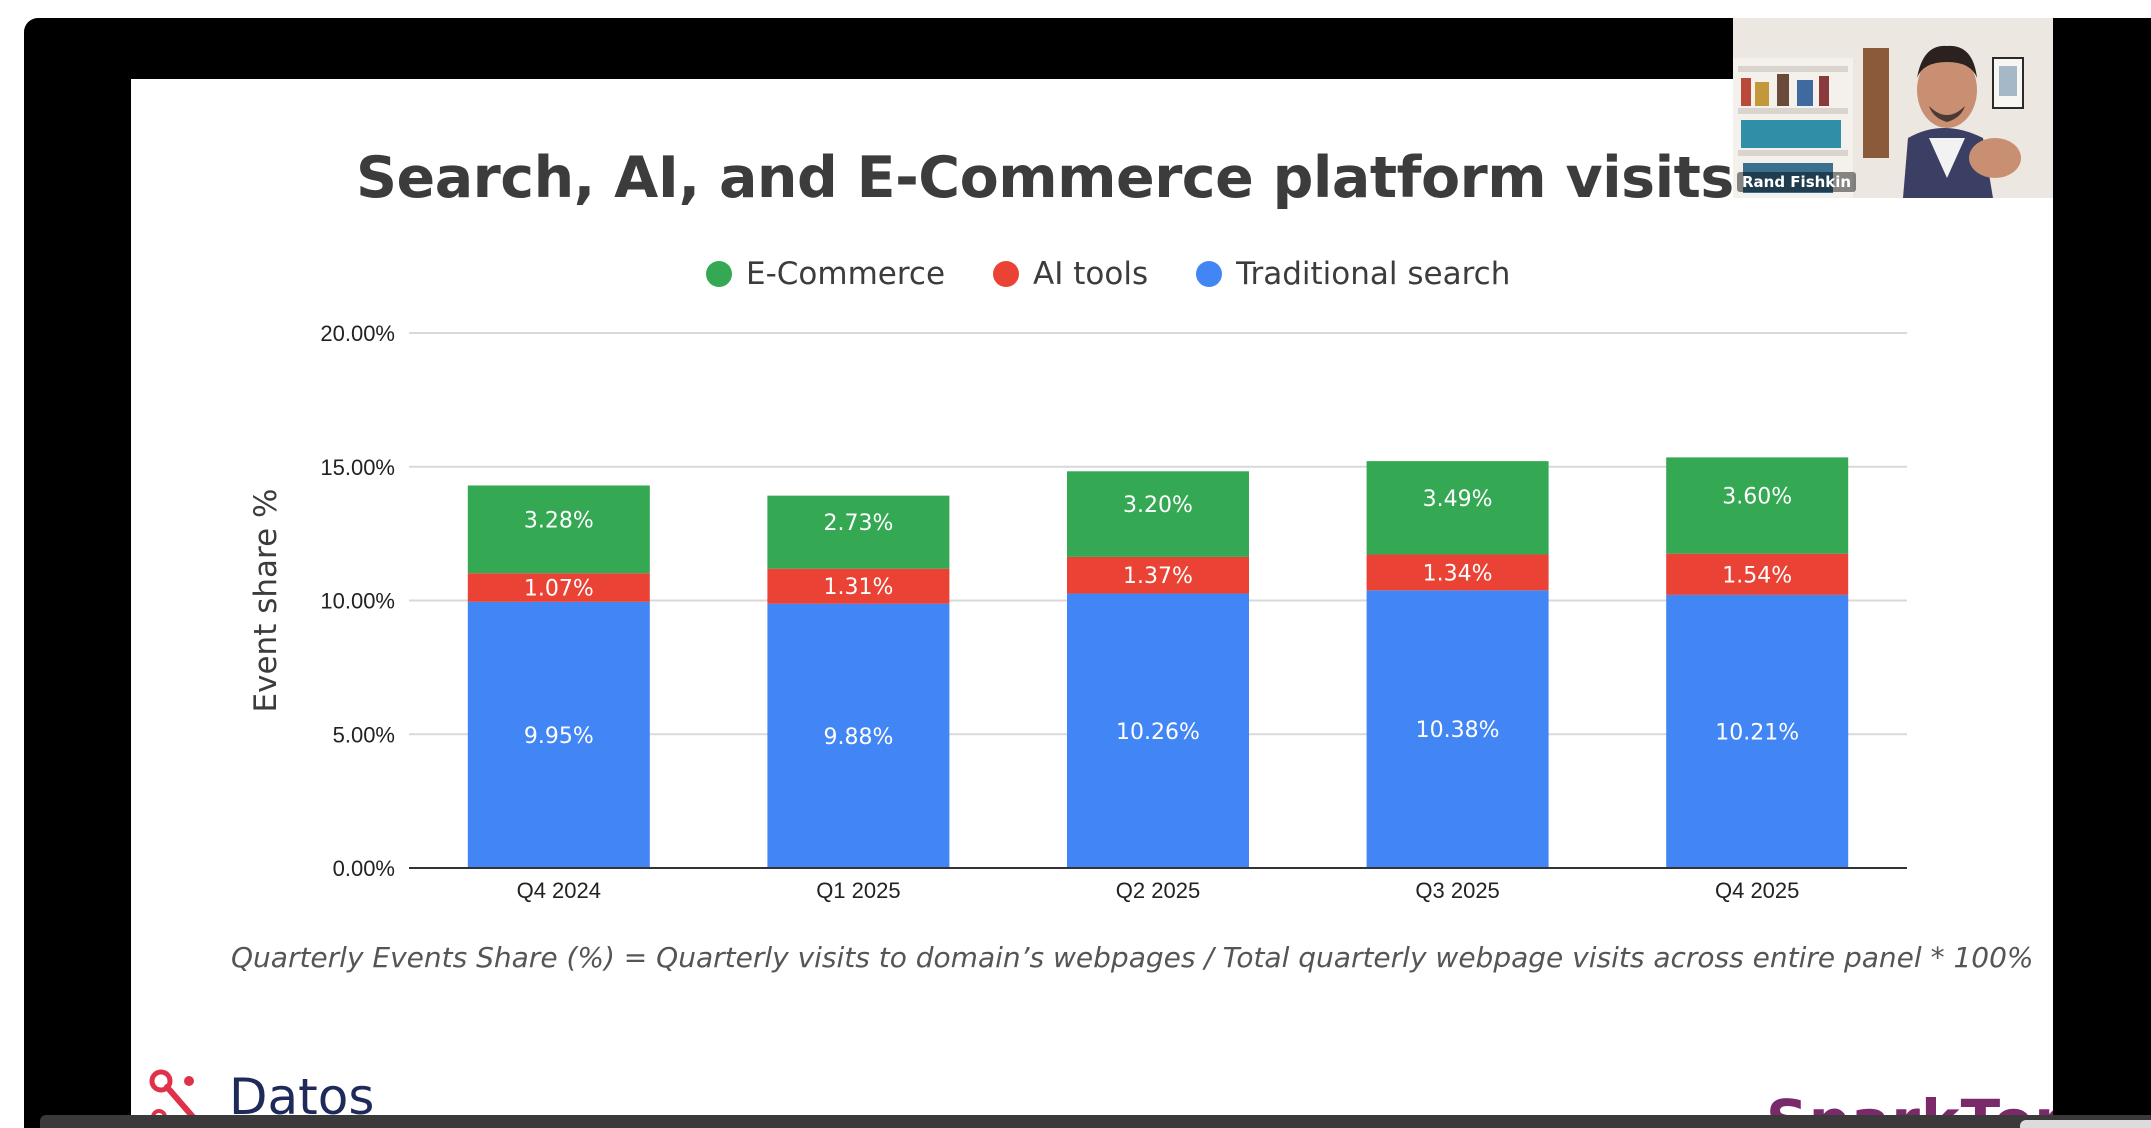  I want to click on x-tick-label: Q3 2025, so click(1457, 890).